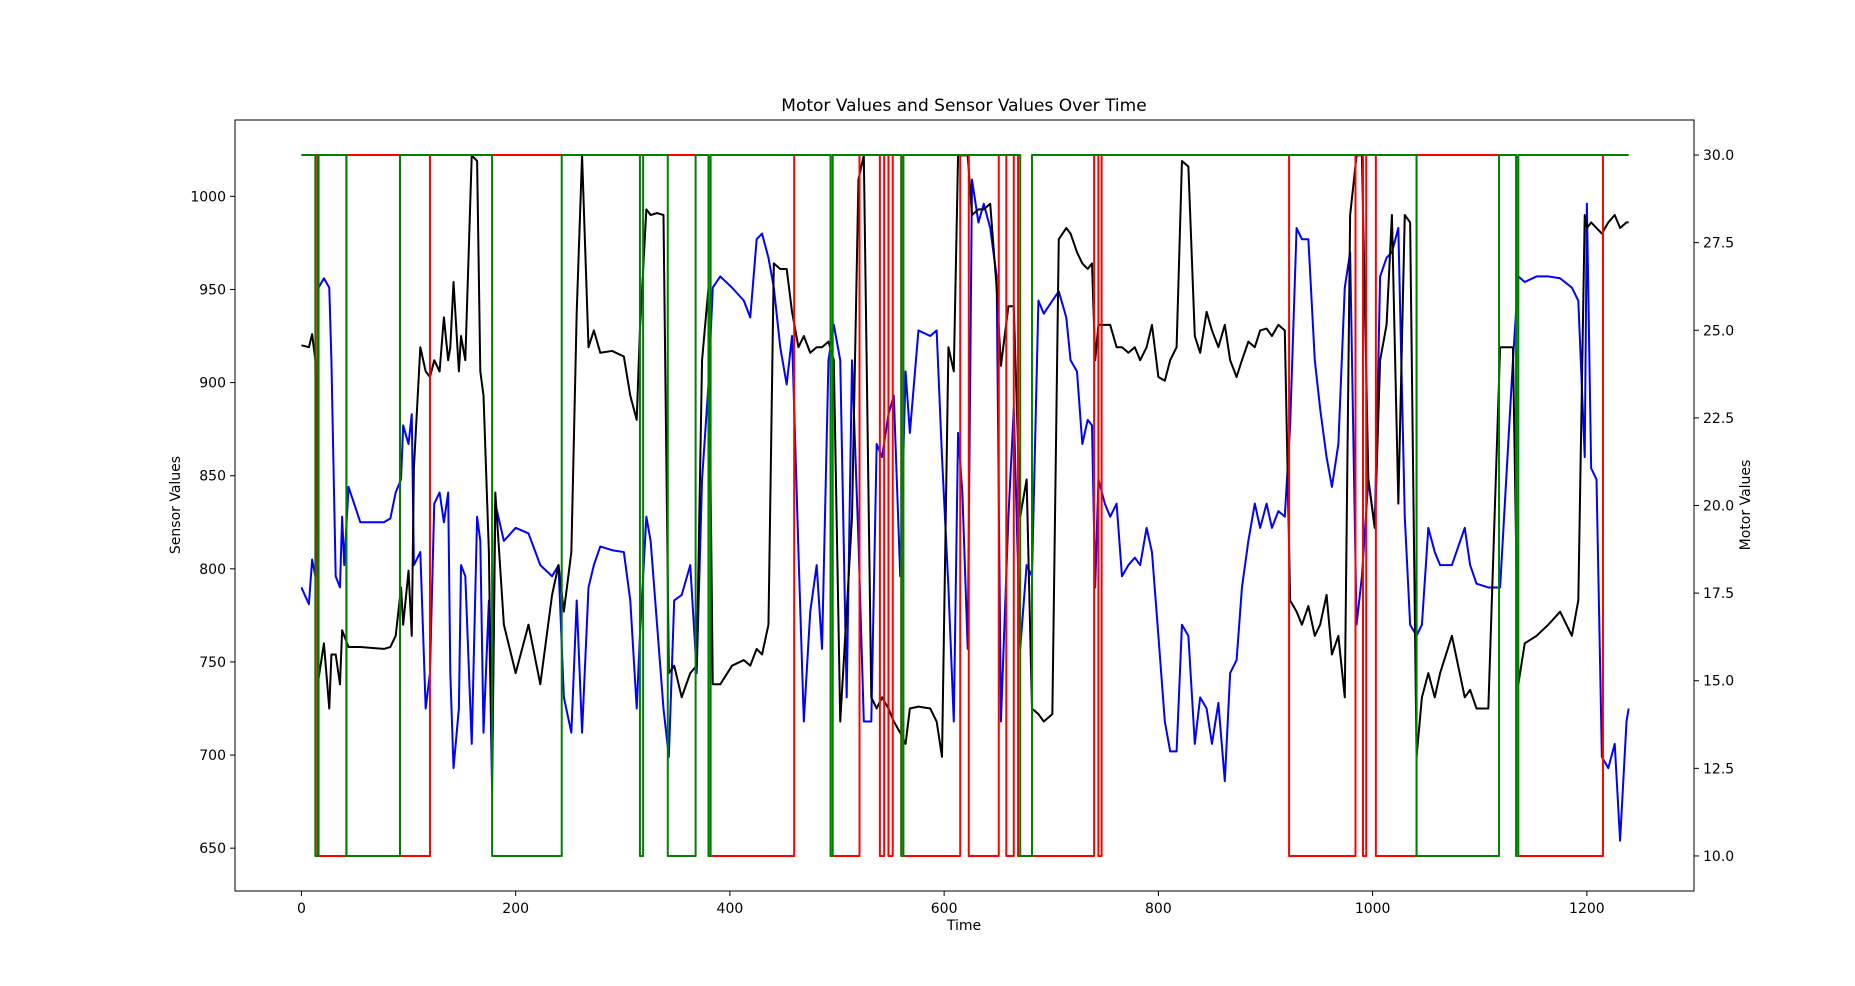 This screenshot has width=1855, height=986. I want to click on chart-title: Motor Values and Sensor Values Over Time, so click(963, 106).